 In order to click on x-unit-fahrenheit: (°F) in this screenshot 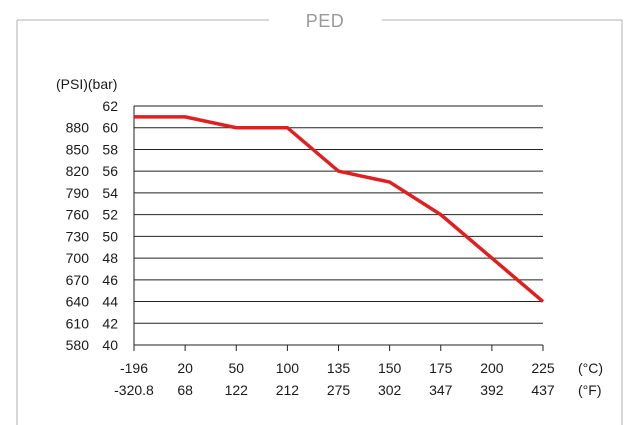, I will do `click(589, 390)`.